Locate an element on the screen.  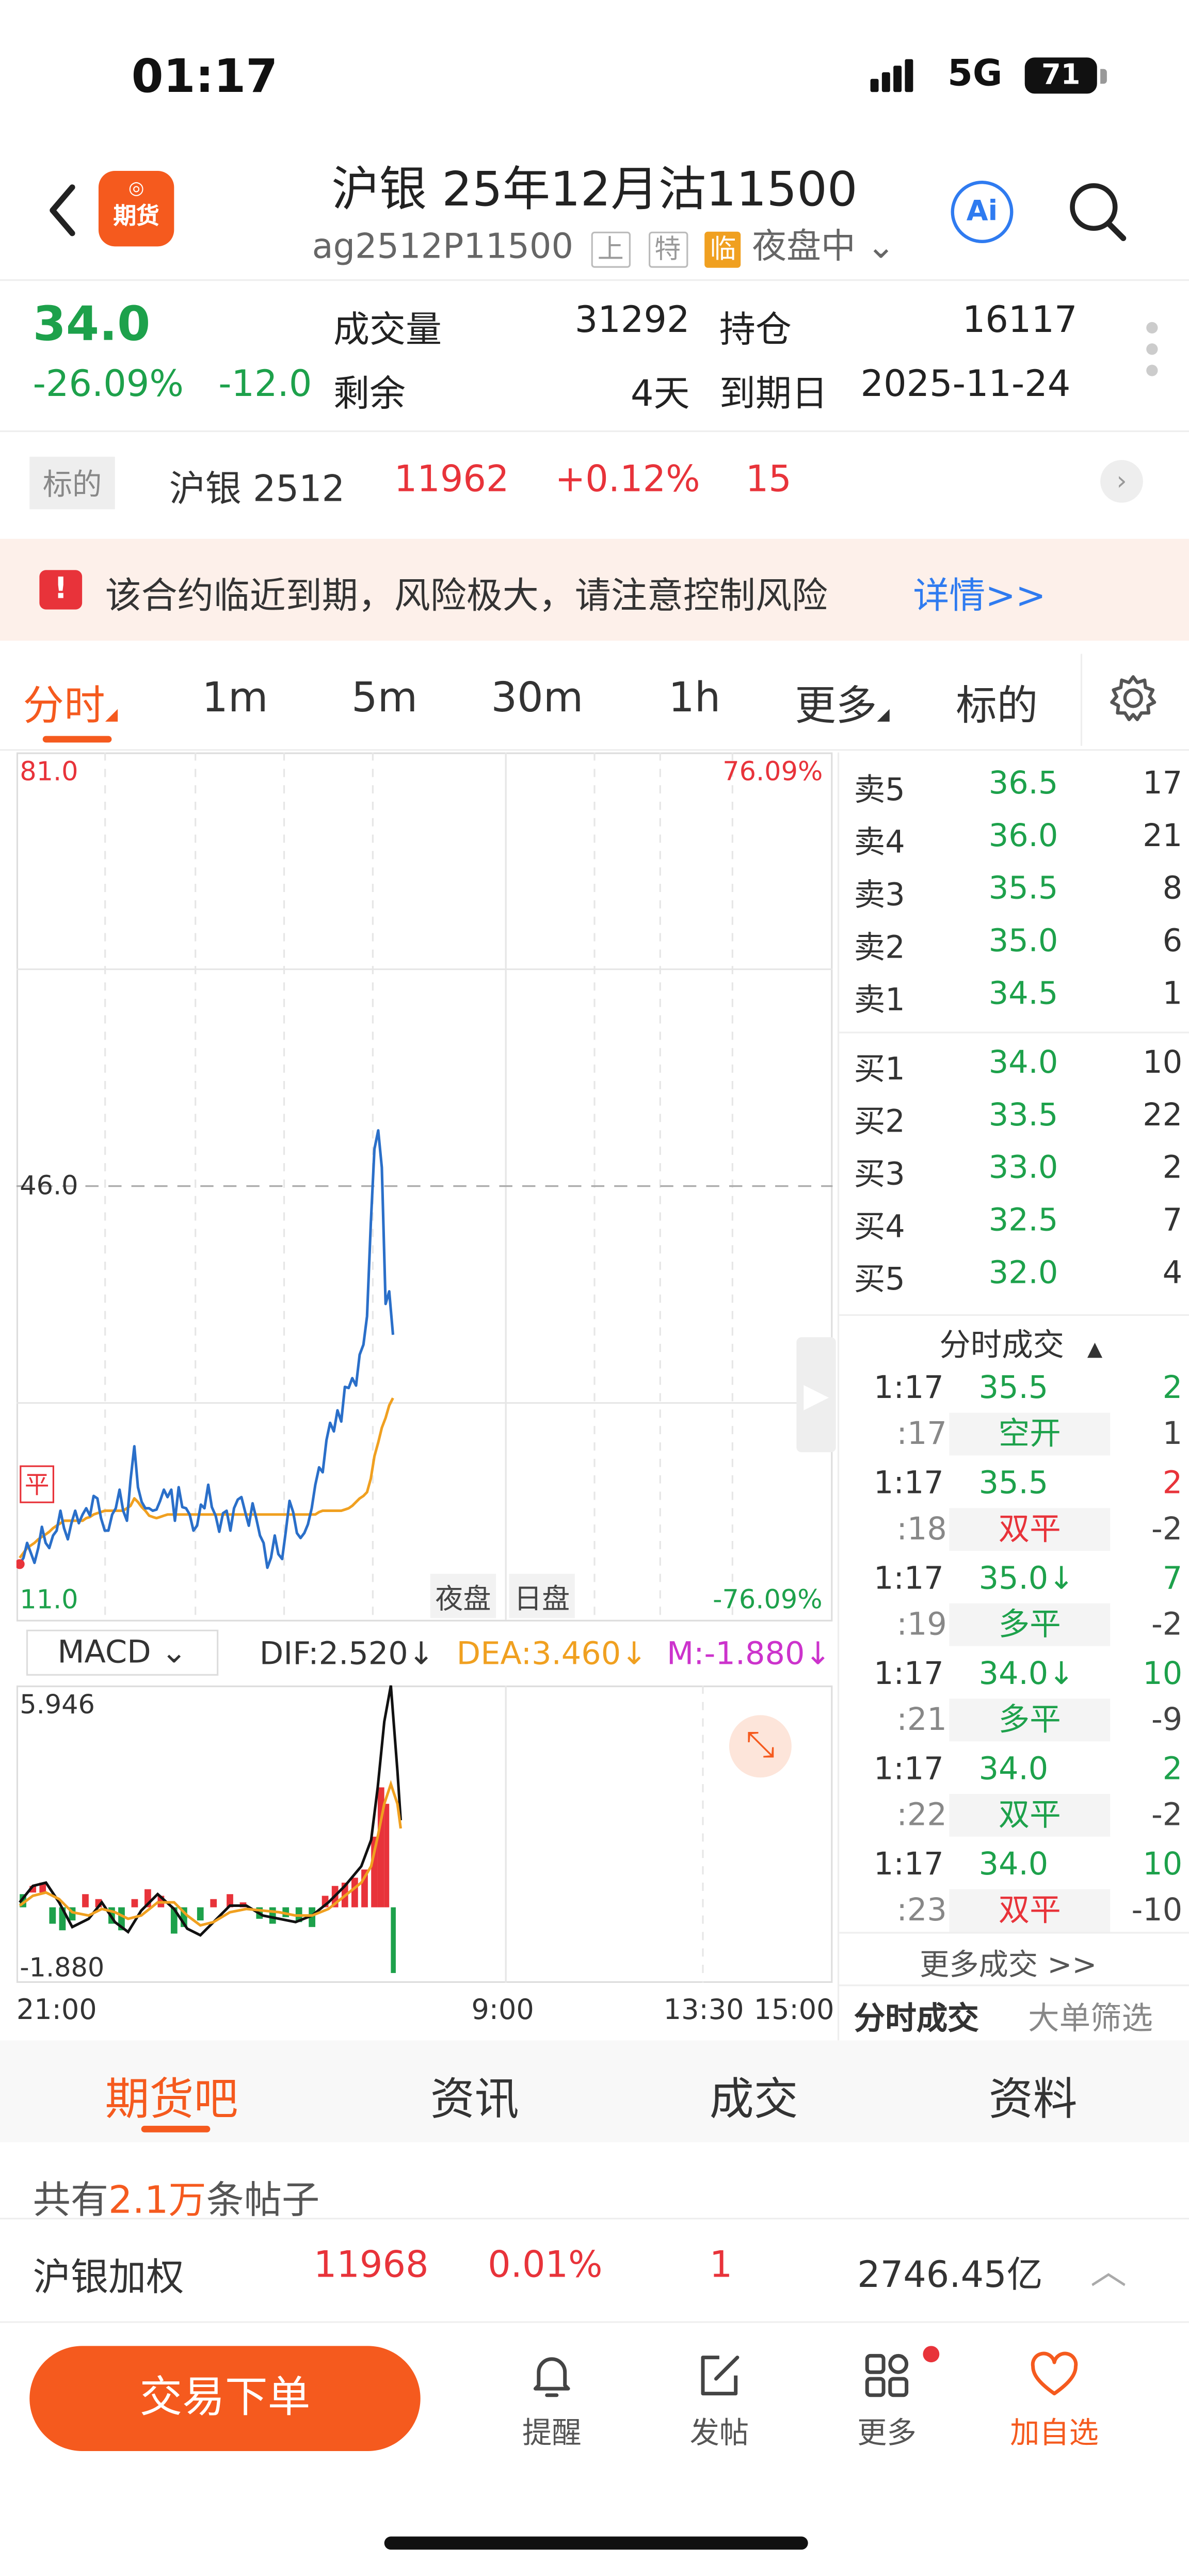
more-dots-icon is located at coordinates (1154, 349).